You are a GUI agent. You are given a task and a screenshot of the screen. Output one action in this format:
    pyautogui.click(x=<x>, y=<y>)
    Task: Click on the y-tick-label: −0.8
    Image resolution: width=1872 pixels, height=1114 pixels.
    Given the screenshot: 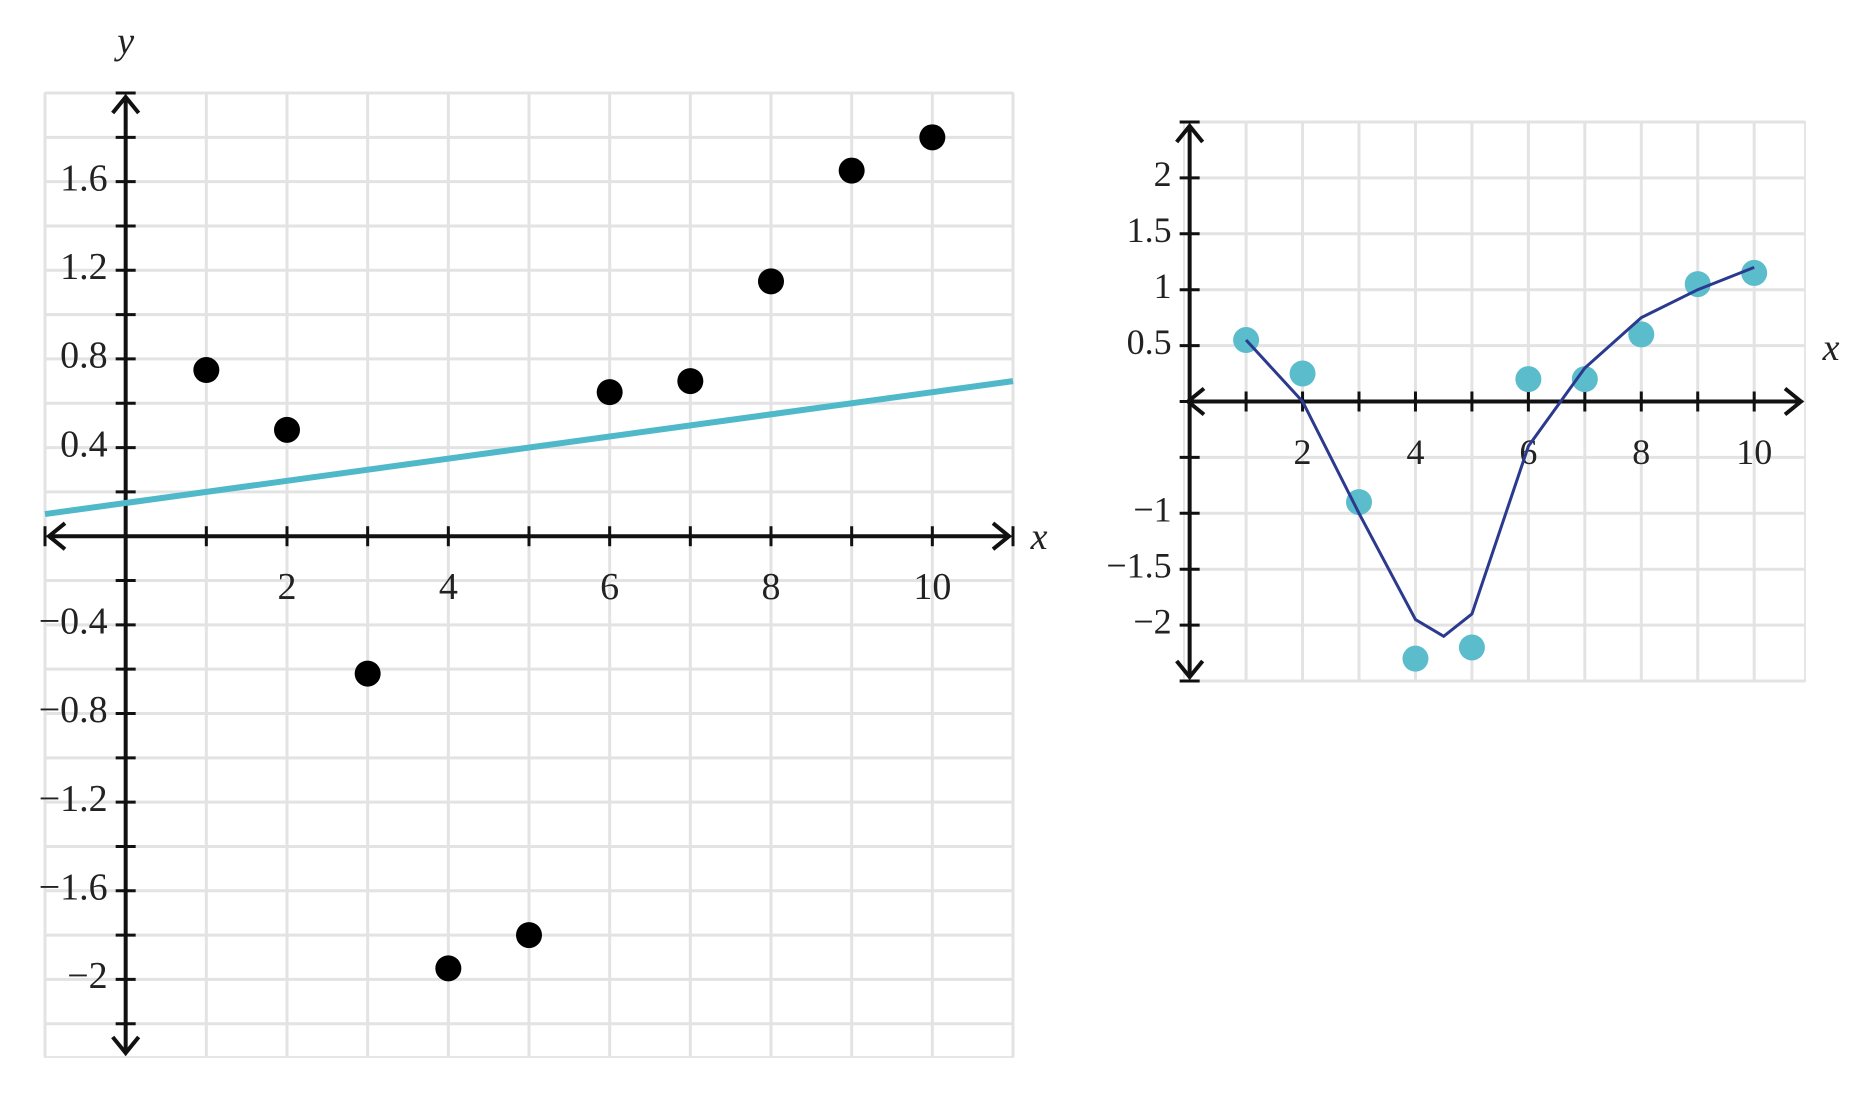 What is the action you would take?
    pyautogui.click(x=73, y=710)
    